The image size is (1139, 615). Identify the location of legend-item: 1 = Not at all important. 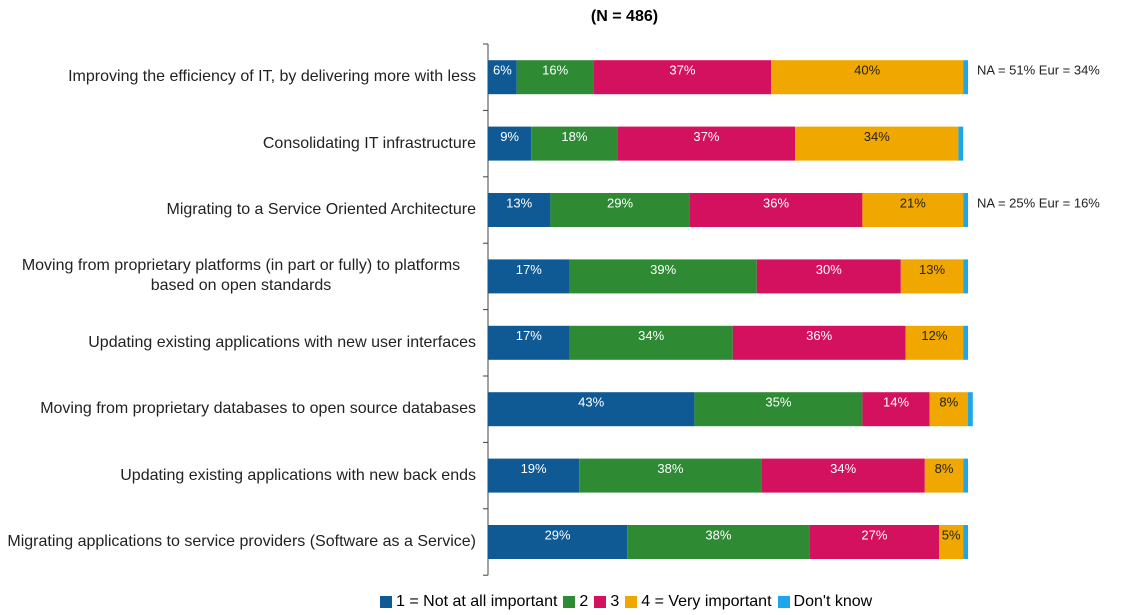
(468, 602).